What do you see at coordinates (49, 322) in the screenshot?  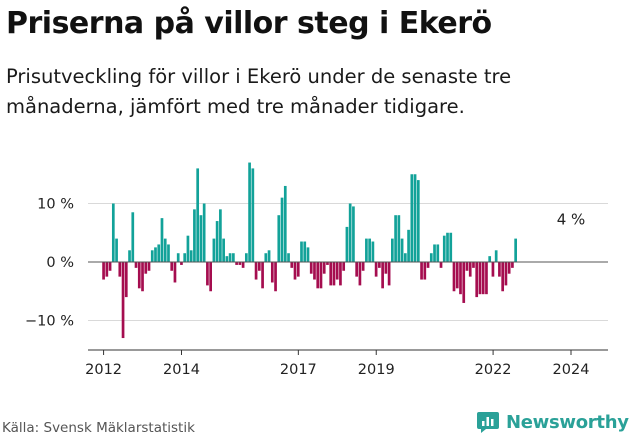 I see `y-tick-label: −10 %` at bounding box center [49, 322].